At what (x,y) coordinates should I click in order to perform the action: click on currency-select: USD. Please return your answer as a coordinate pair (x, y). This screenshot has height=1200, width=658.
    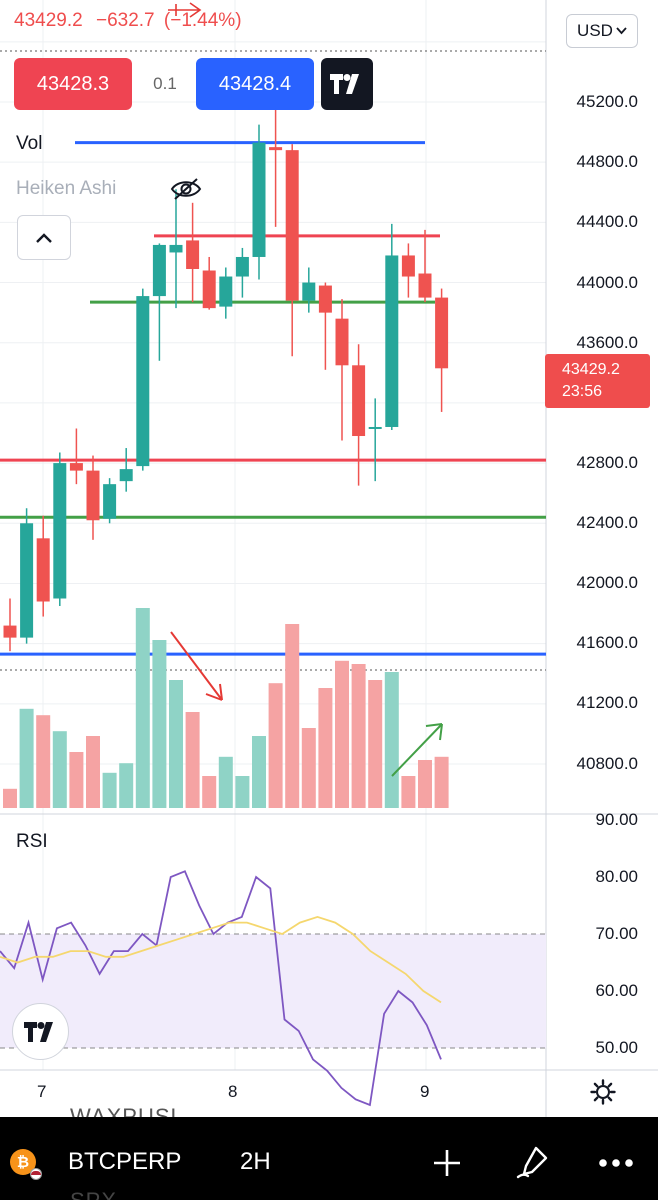
    Looking at the image, I should click on (602, 31).